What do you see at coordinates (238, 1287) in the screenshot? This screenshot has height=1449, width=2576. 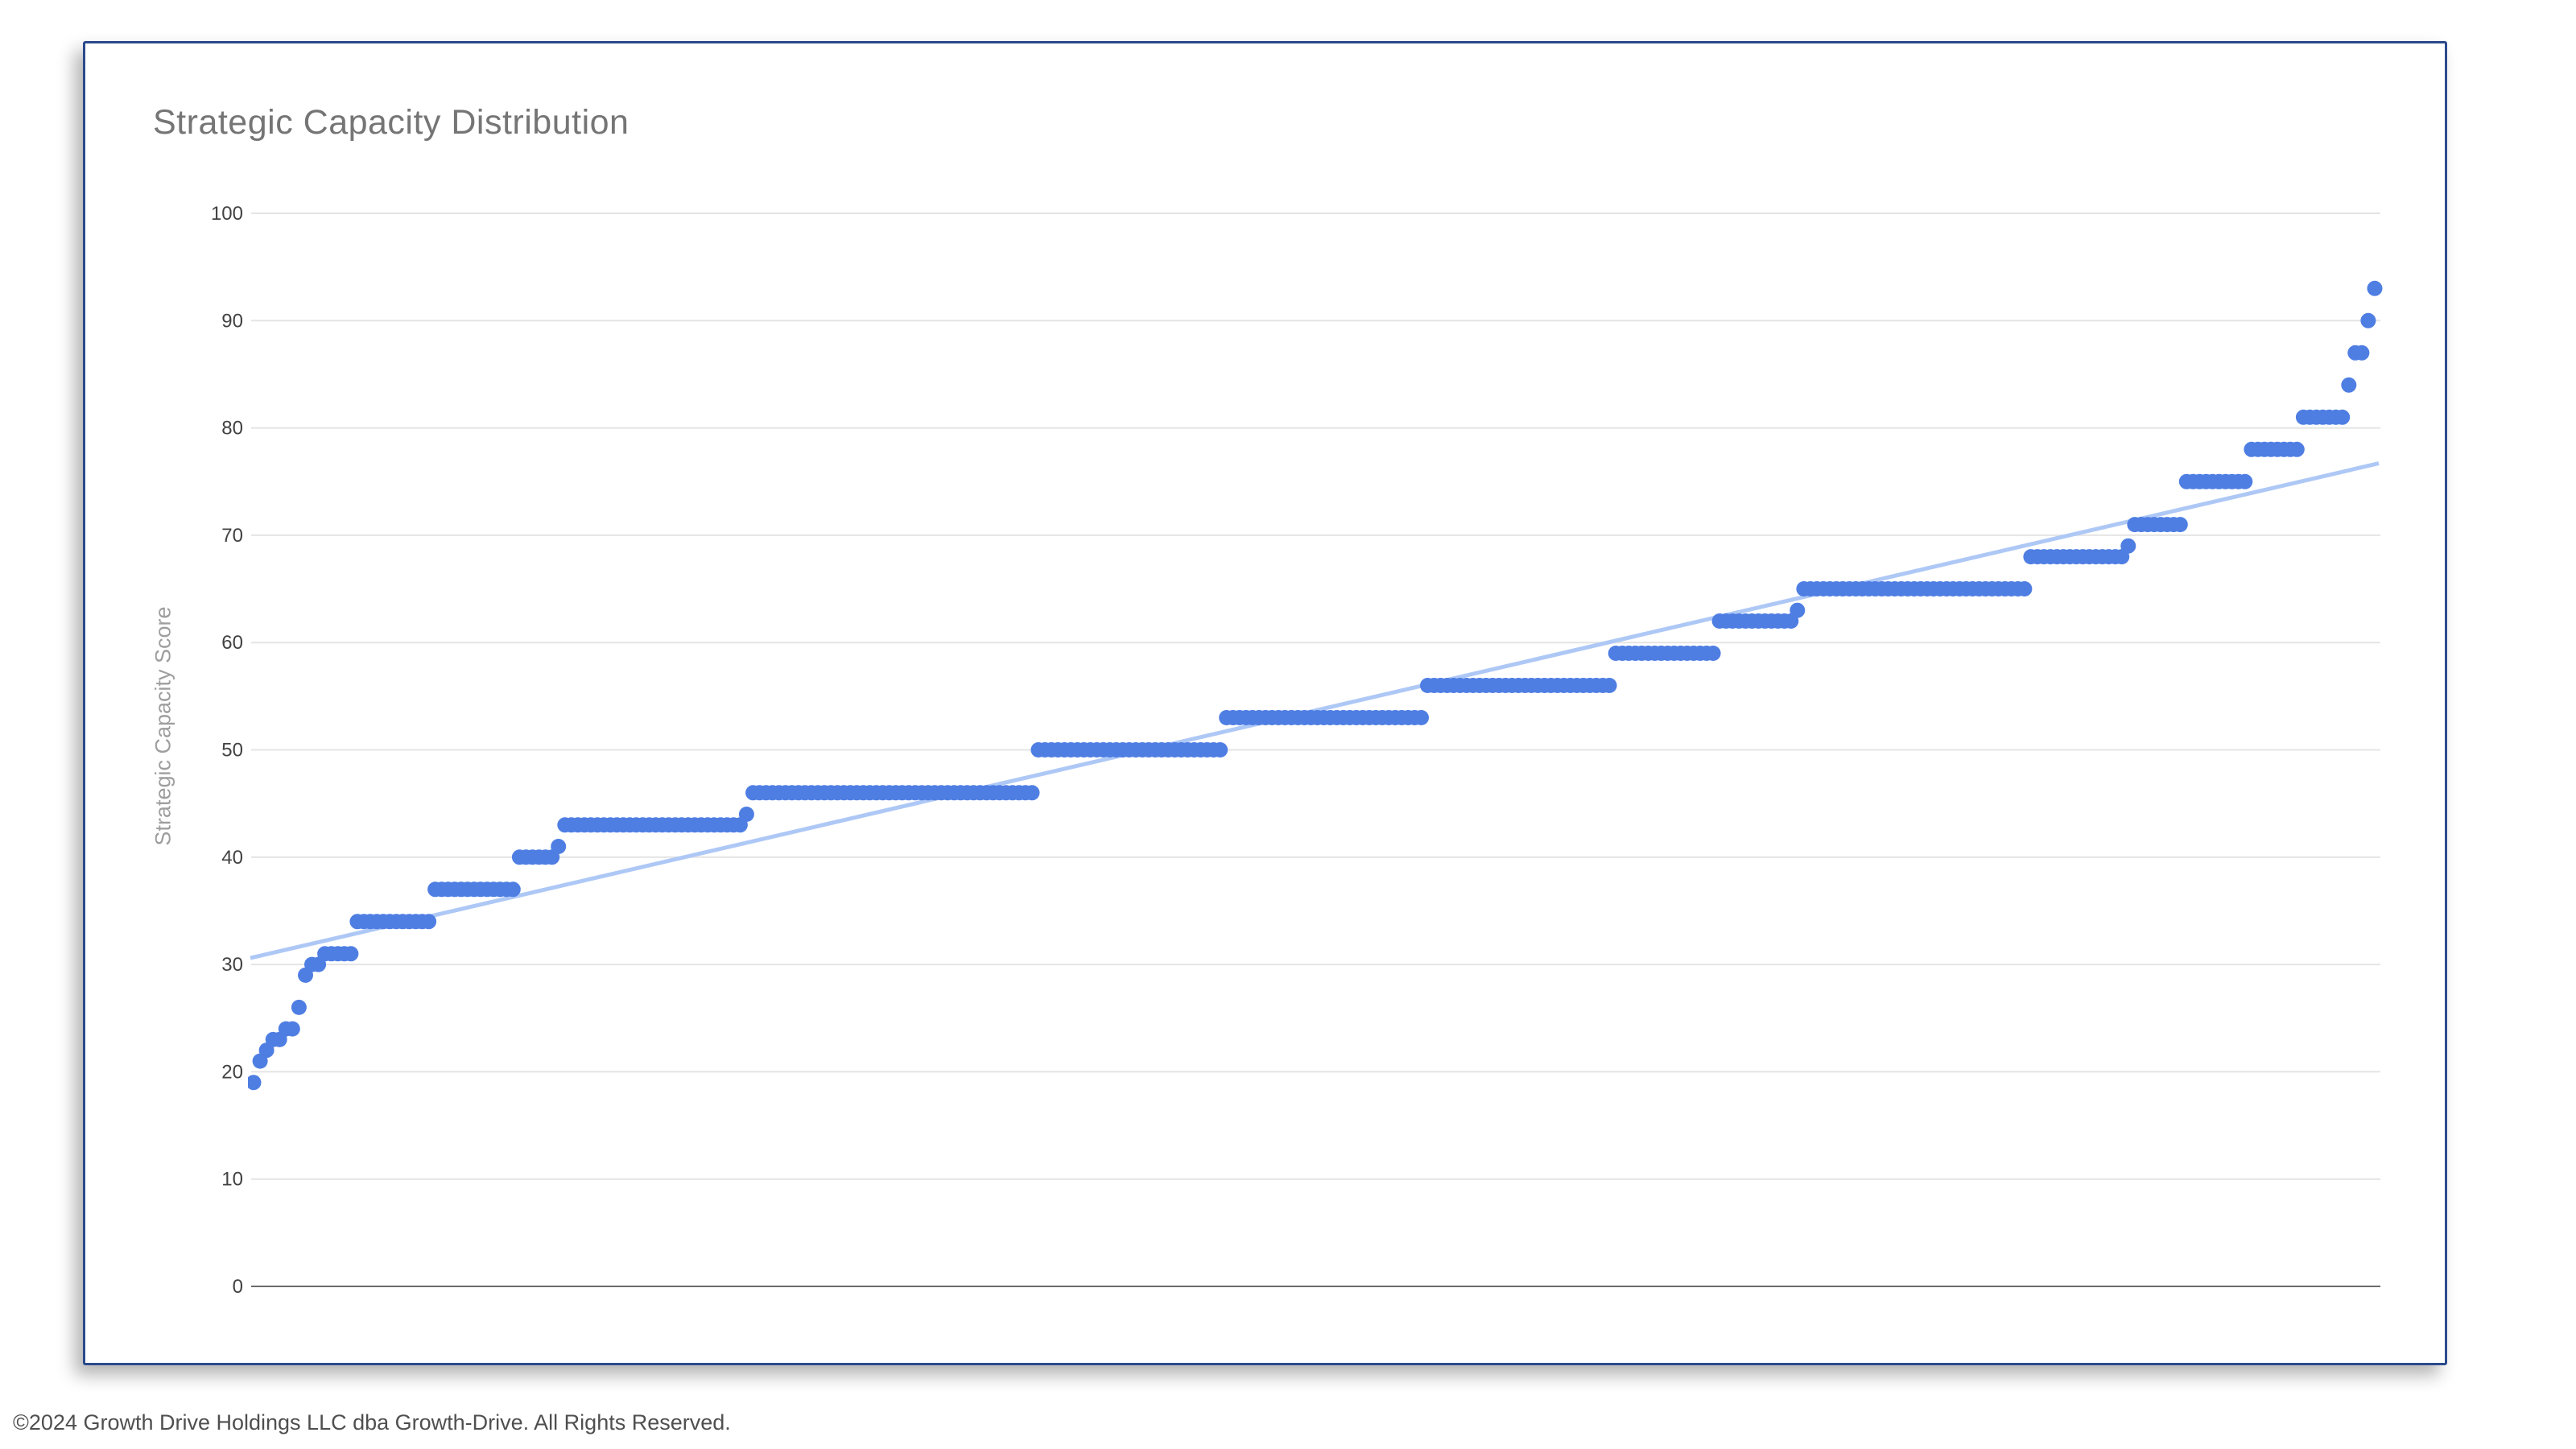 I see `y-tick-label: 0` at bounding box center [238, 1287].